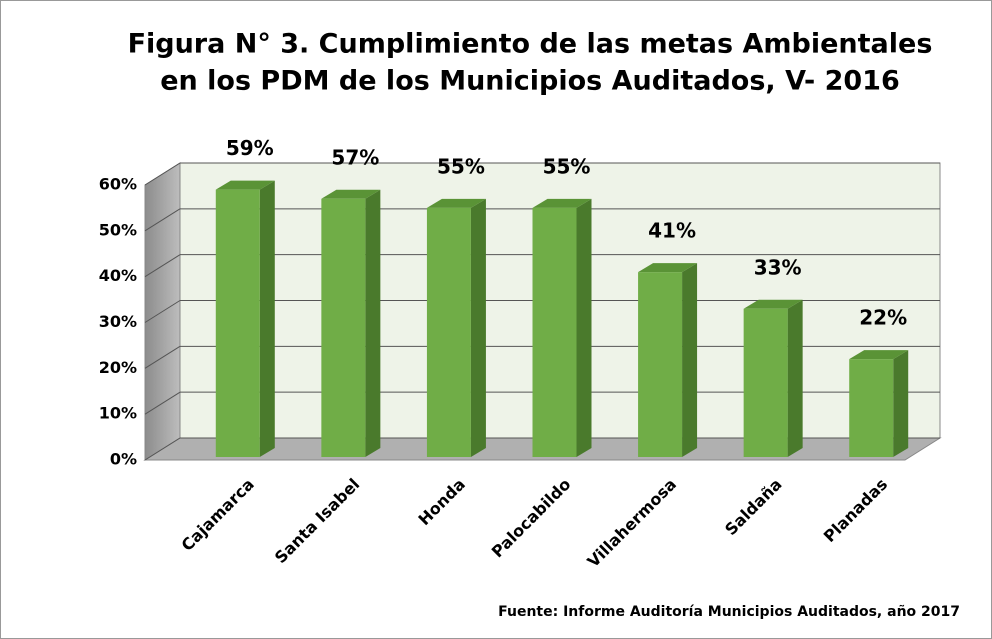 The height and width of the screenshot is (639, 992). What do you see at coordinates (118, 229) in the screenshot?
I see `y-tick-label: 50%` at bounding box center [118, 229].